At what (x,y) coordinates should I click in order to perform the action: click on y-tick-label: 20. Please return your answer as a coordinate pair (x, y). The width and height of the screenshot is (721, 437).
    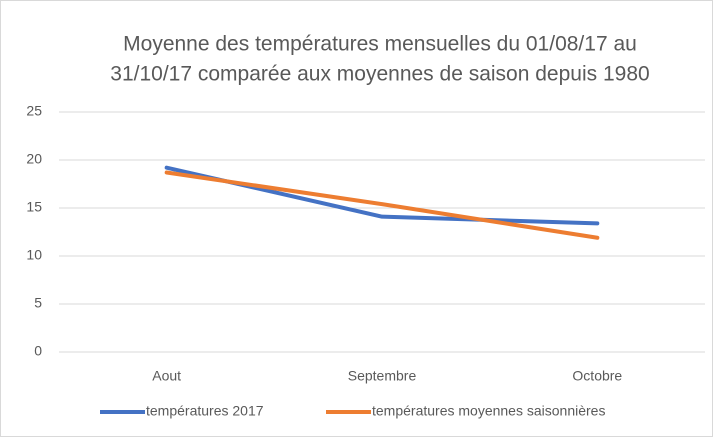
    Looking at the image, I should click on (34, 159).